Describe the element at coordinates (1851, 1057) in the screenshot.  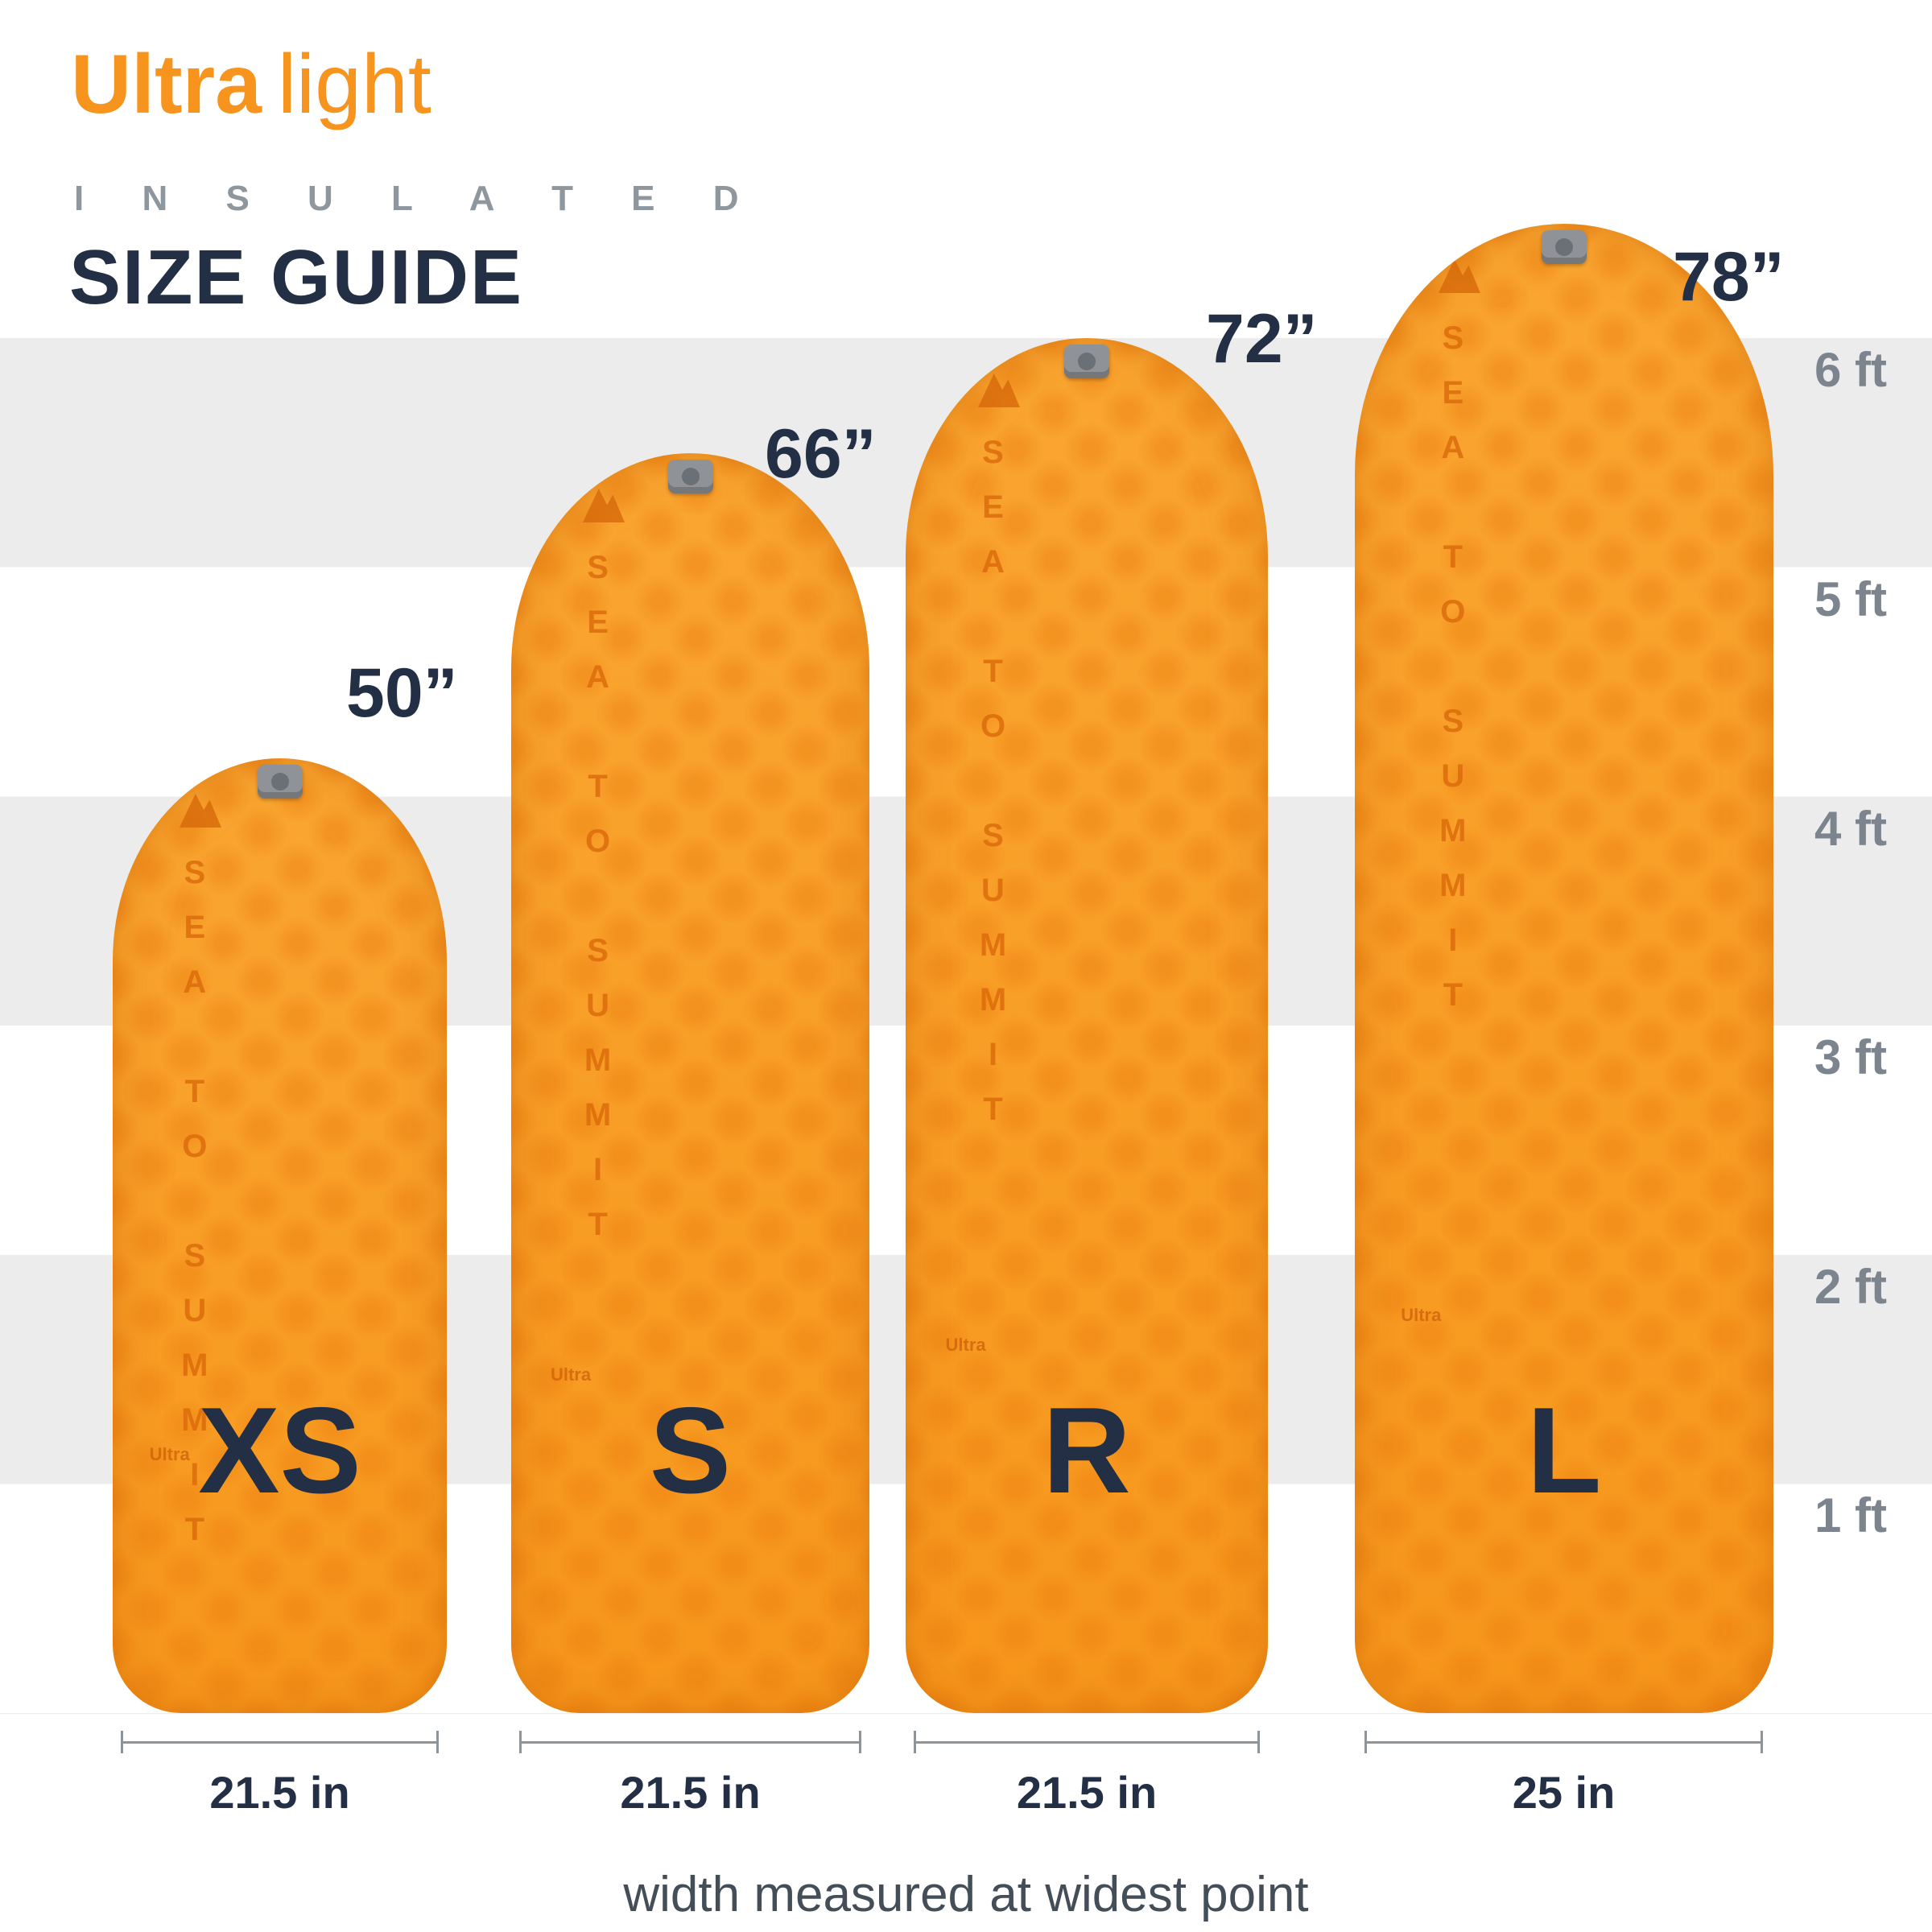
I see `ruler-label-3ft: 3 ft` at that location.